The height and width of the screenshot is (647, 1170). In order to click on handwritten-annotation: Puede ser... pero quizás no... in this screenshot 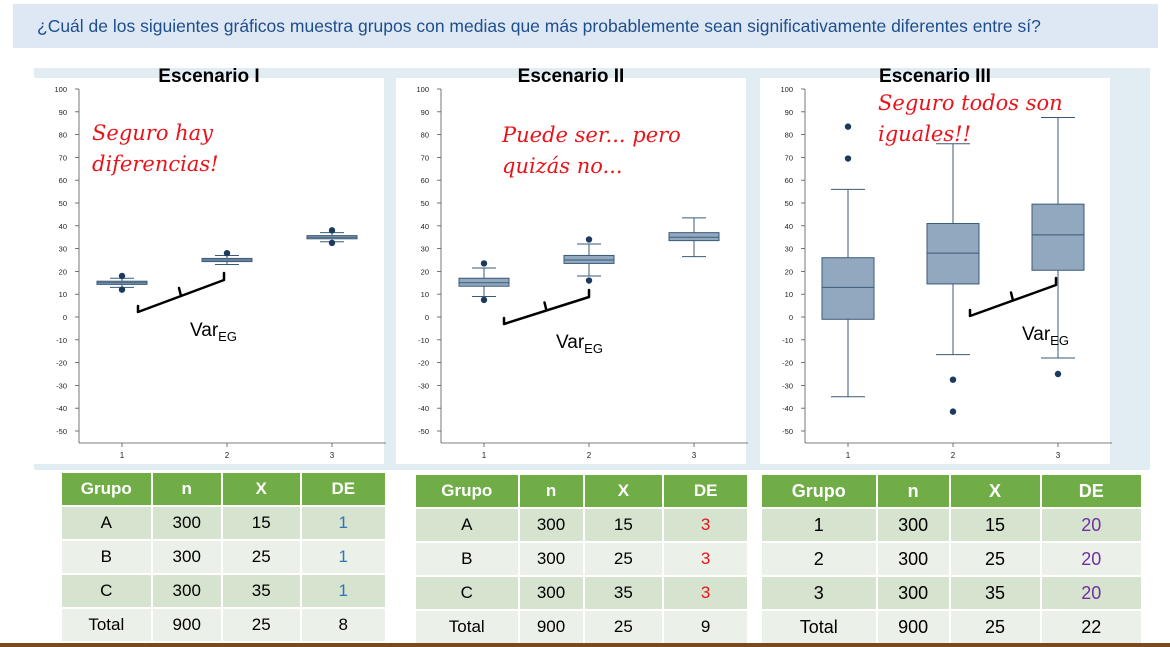, I will do `click(591, 151)`.